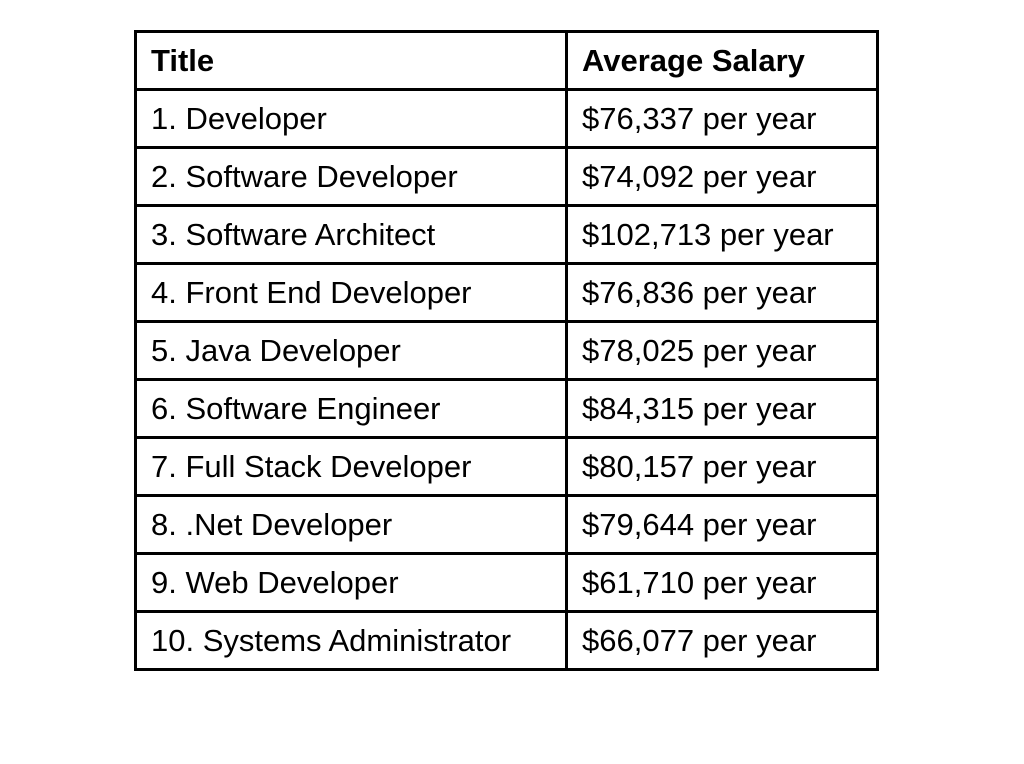 Image resolution: width=1024 pixels, height=764 pixels. I want to click on table-row: 7. Full Stack Developer $80,157 per year, so click(506, 466).